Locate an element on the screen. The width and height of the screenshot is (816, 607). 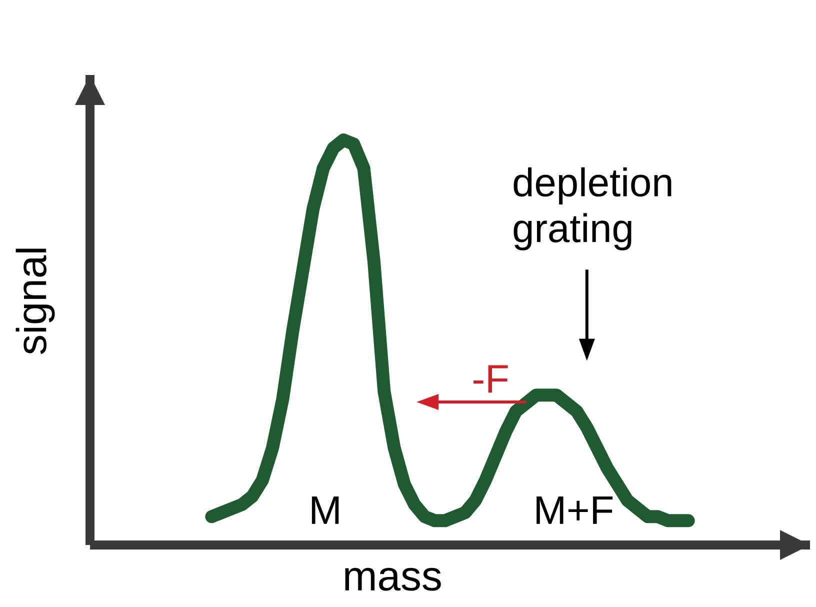
annotation: M is located at coordinates (325, 510).